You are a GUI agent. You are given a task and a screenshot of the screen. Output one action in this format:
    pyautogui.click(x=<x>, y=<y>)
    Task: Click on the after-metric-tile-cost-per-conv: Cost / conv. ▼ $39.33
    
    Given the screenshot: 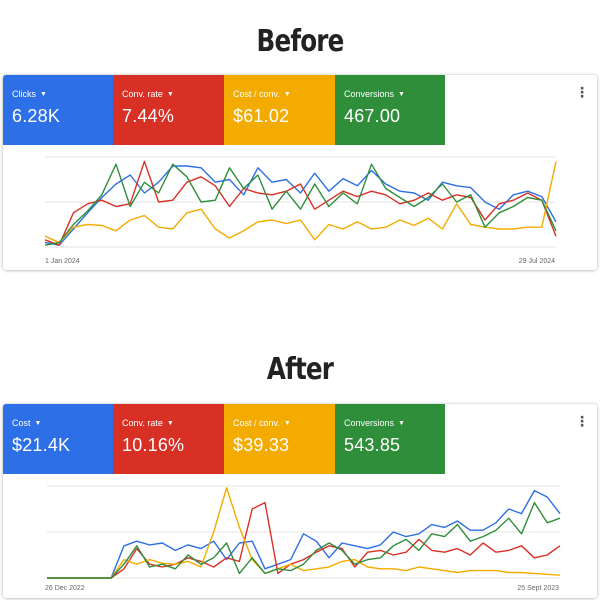 What is the action you would take?
    pyautogui.click(x=279, y=439)
    